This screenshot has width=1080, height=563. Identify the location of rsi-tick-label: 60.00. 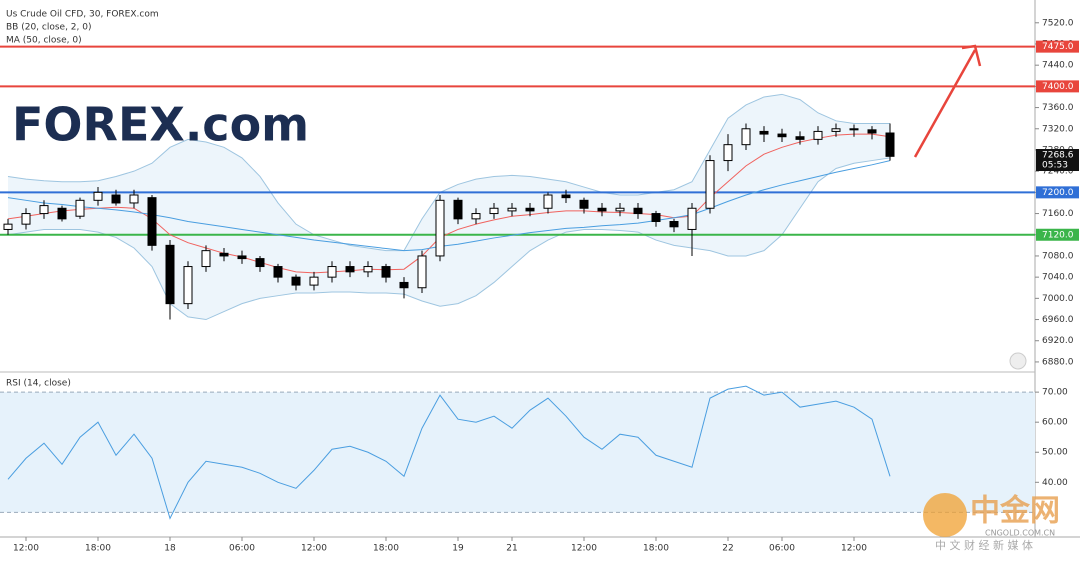
(1055, 423).